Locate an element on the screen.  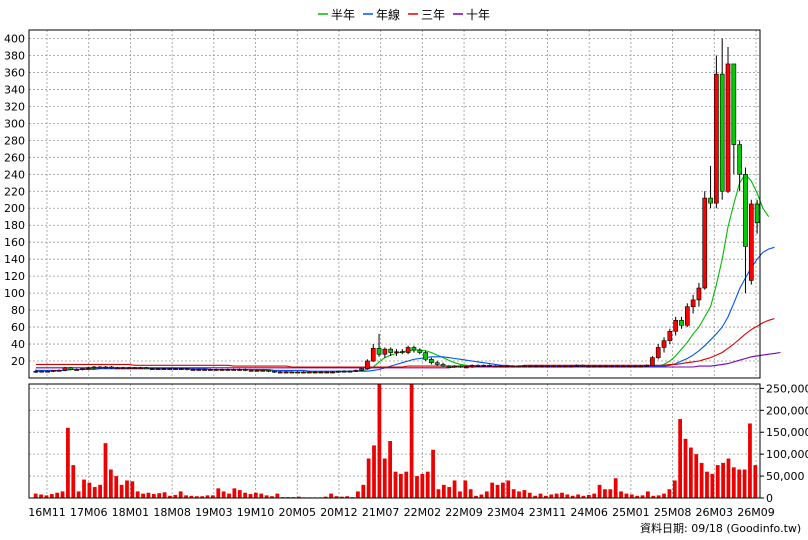
price-tick-label: 40 is located at coordinates (18, 344).